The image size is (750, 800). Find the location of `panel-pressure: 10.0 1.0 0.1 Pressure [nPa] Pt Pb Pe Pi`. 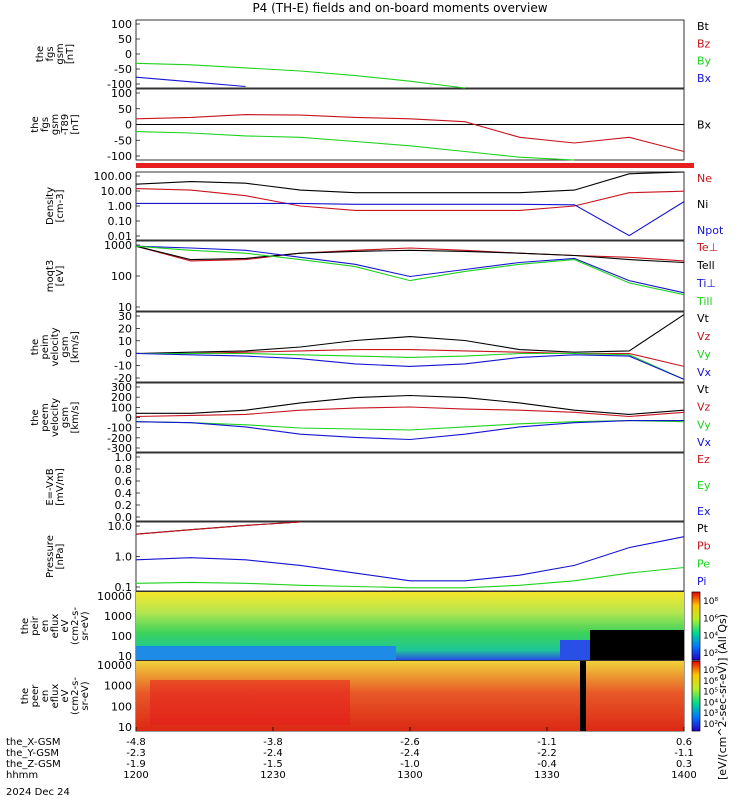

panel-pressure: 10.0 1.0 0.1 Pressure [nPa] Pt Pb Pe Pi is located at coordinates (378, 557).